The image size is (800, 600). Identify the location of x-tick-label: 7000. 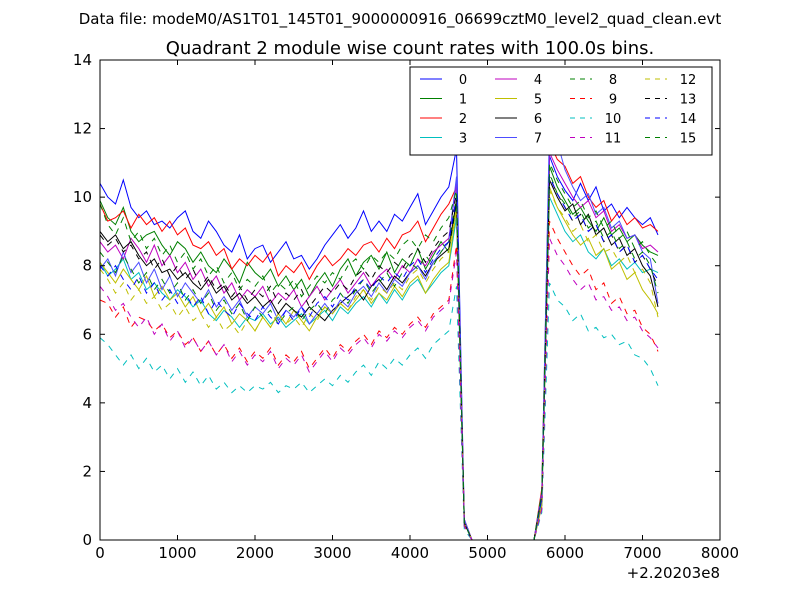
(642, 553).